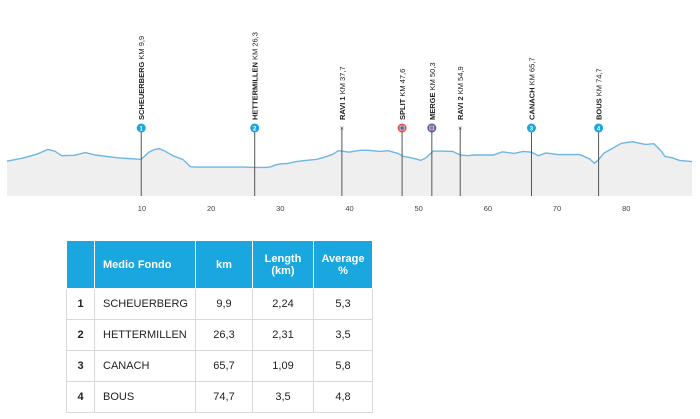  What do you see at coordinates (145, 264) in the screenshot?
I see `header-medio-fondo: Medio Fondo` at bounding box center [145, 264].